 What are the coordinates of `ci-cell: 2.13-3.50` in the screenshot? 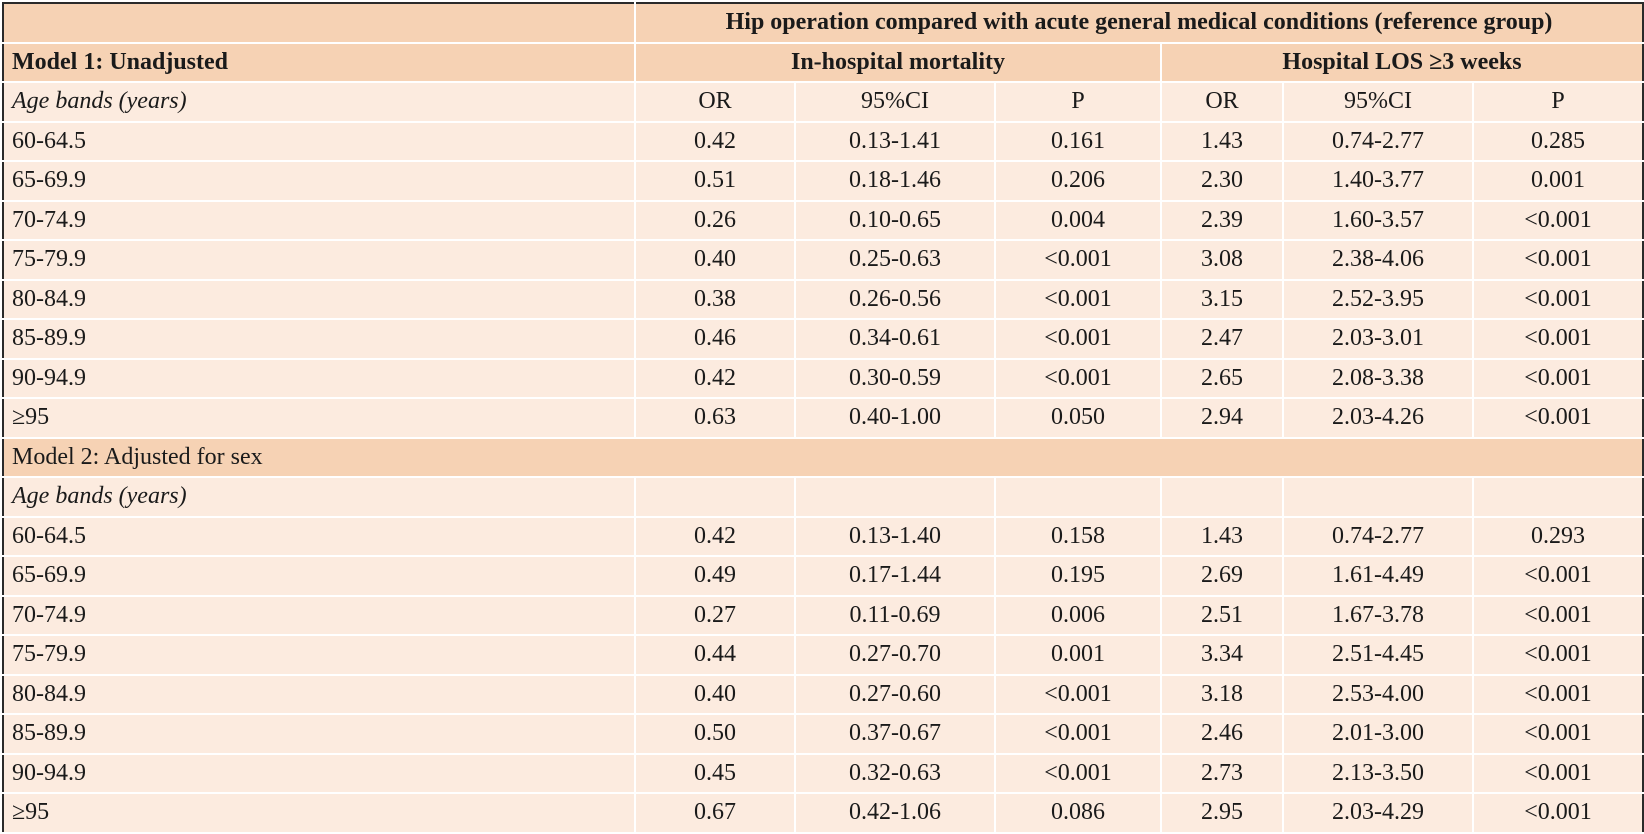 It's located at (1378, 773).